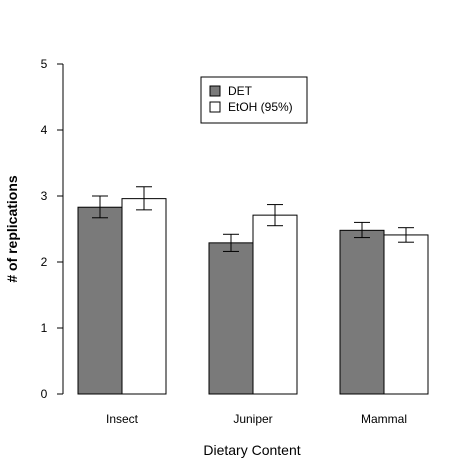 This screenshot has height=473, width=474. I want to click on y-tick-label: 5, so click(44, 64).